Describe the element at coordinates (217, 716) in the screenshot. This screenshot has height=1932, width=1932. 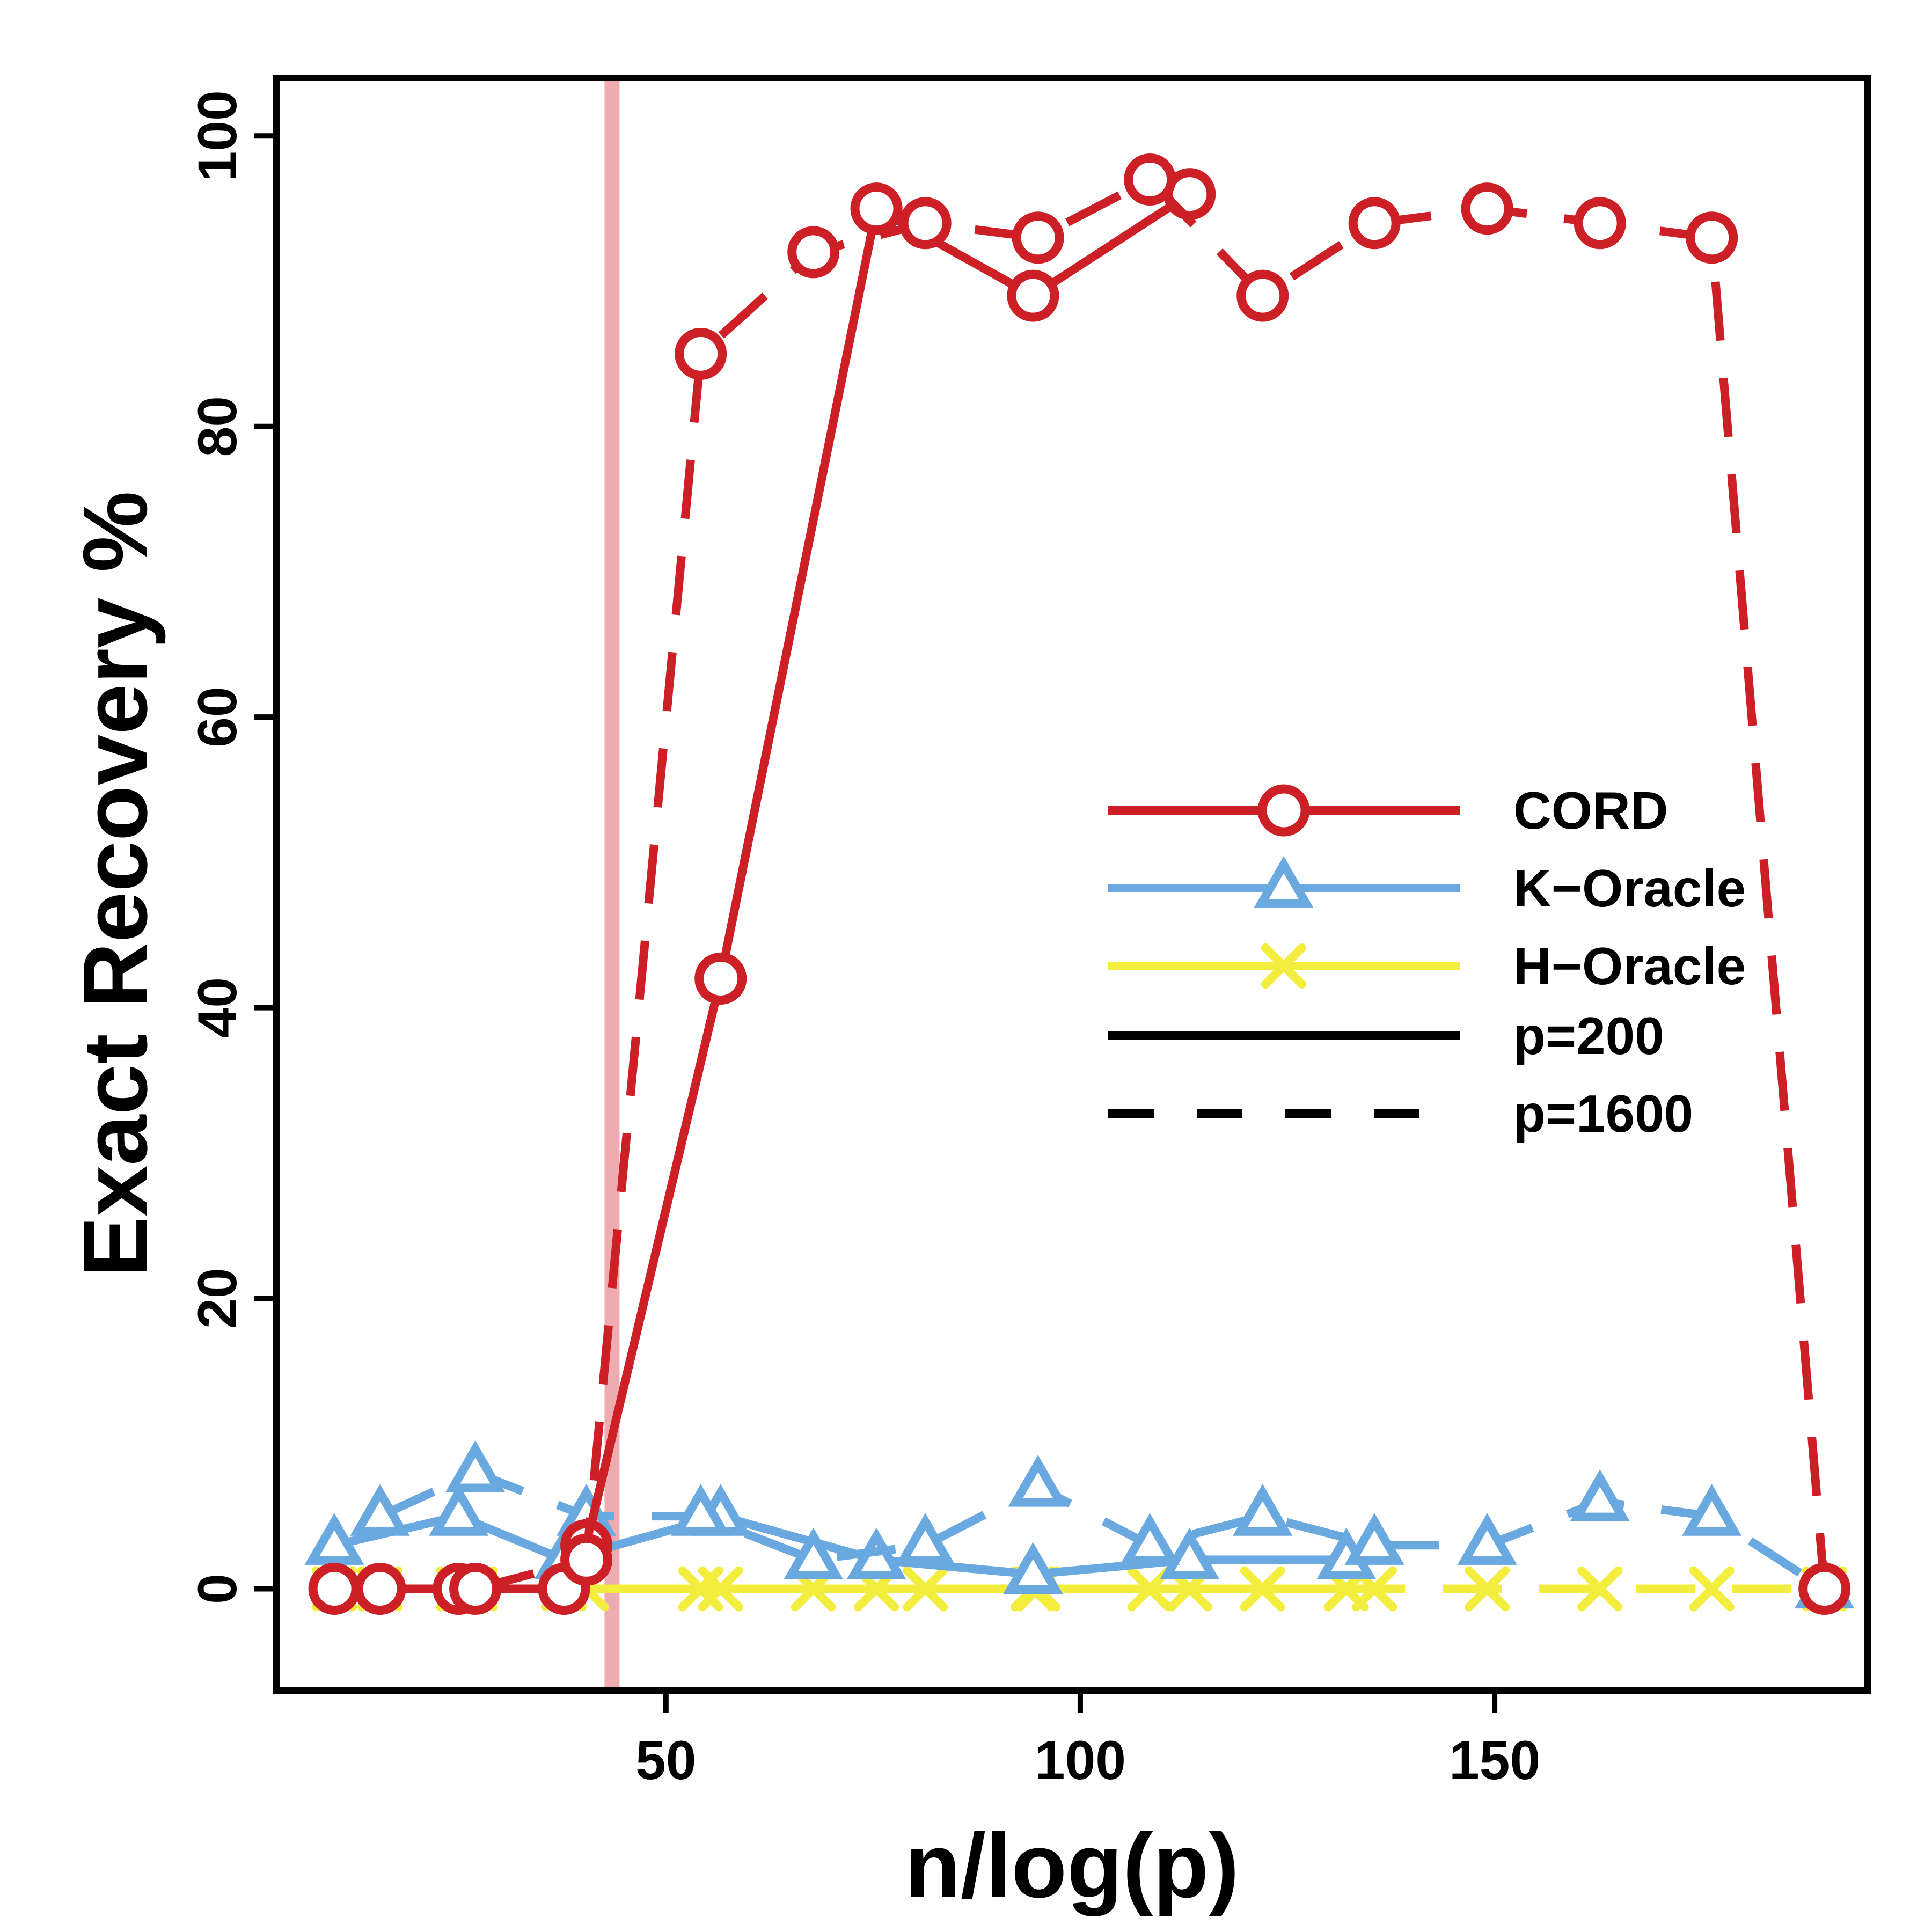
I see `y-tick-label: 60` at that location.